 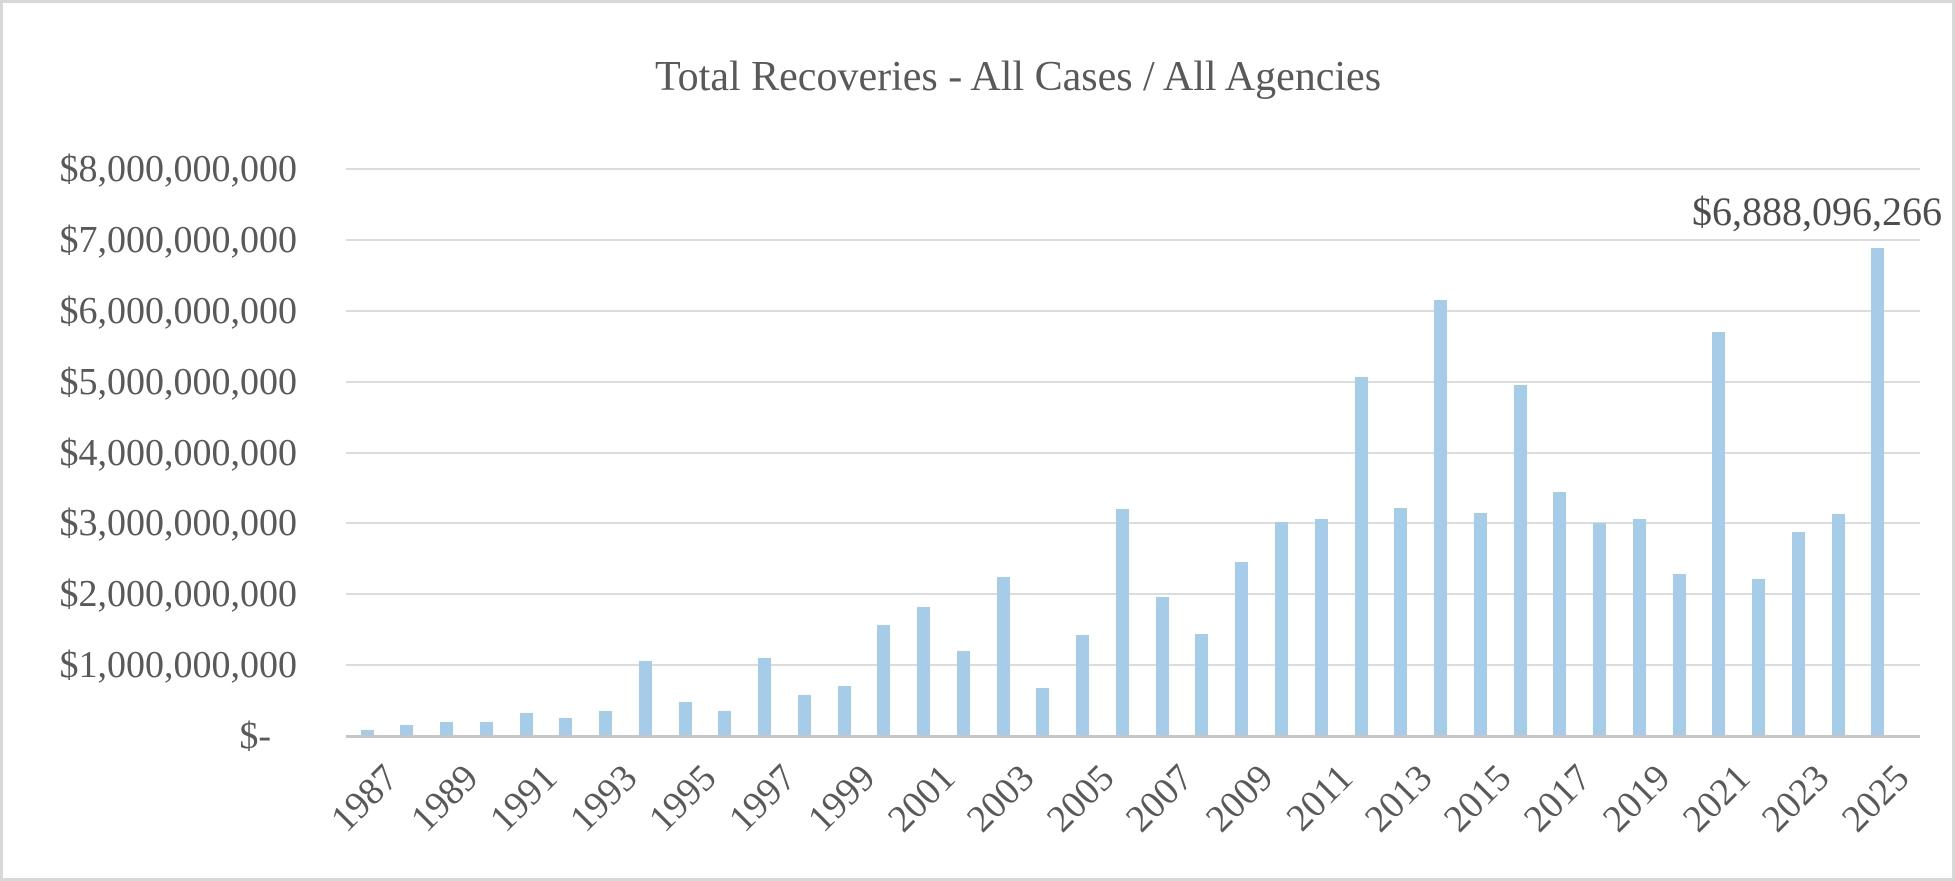 What do you see at coordinates (1875, 798) in the screenshot?
I see `x-axis-label-2025: 2025` at bounding box center [1875, 798].